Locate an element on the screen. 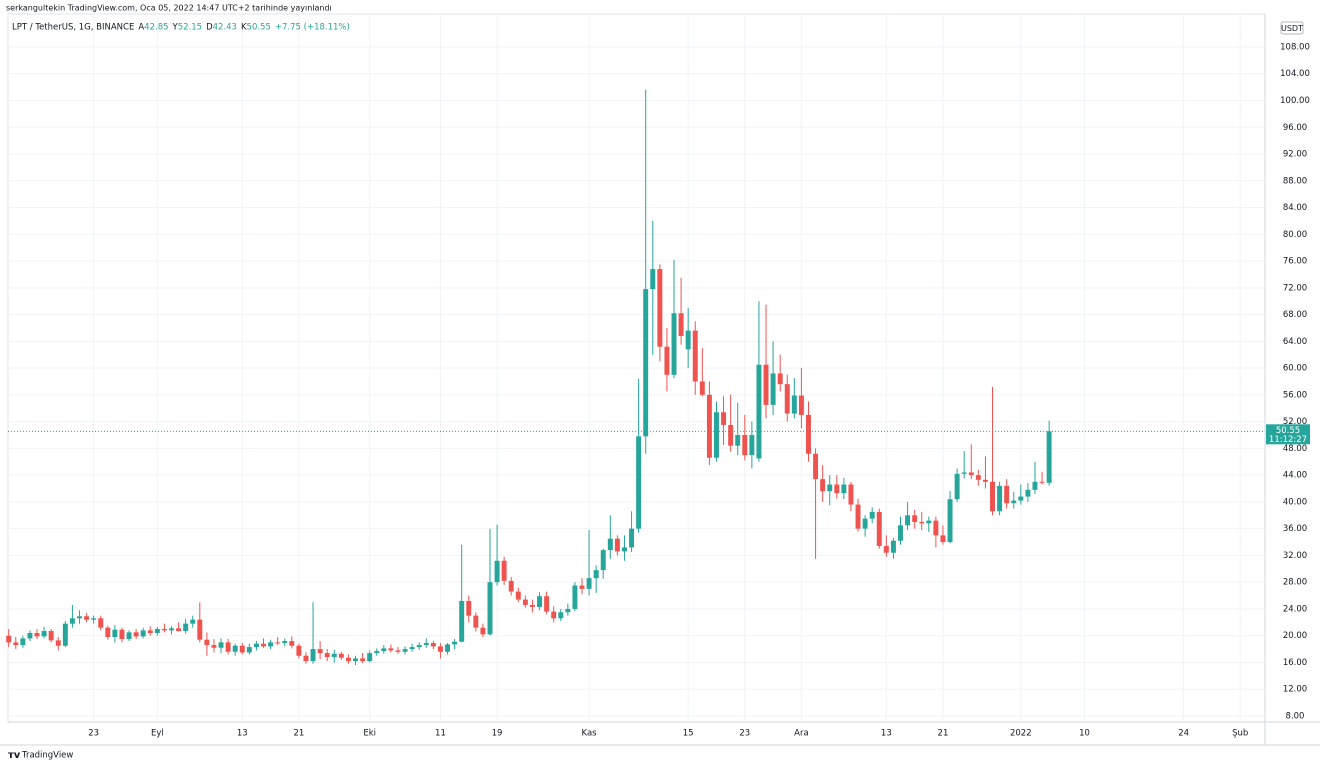 This screenshot has height=766, width=1320. x-tick-label: Ara is located at coordinates (801, 734).